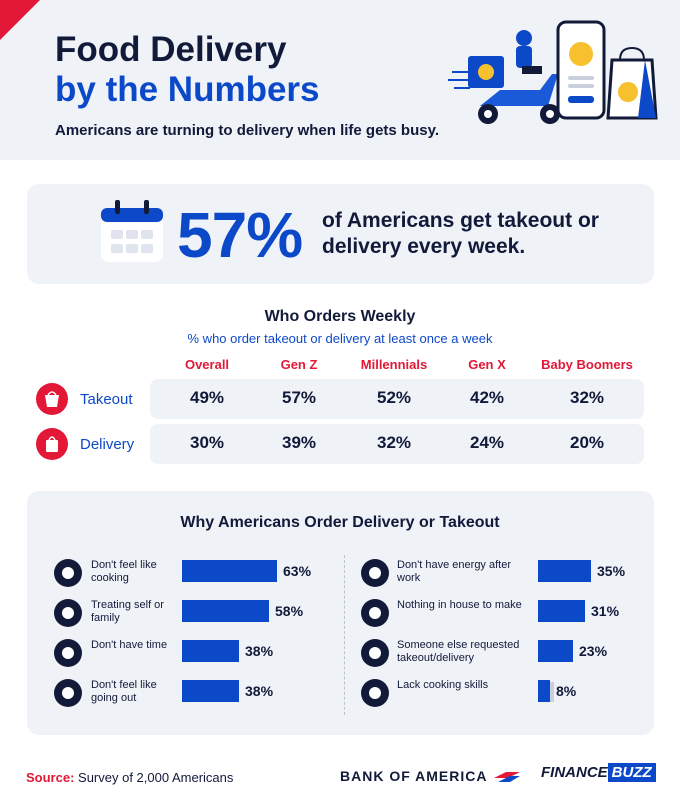  I want to click on reason-value: 31%, so click(605, 611).